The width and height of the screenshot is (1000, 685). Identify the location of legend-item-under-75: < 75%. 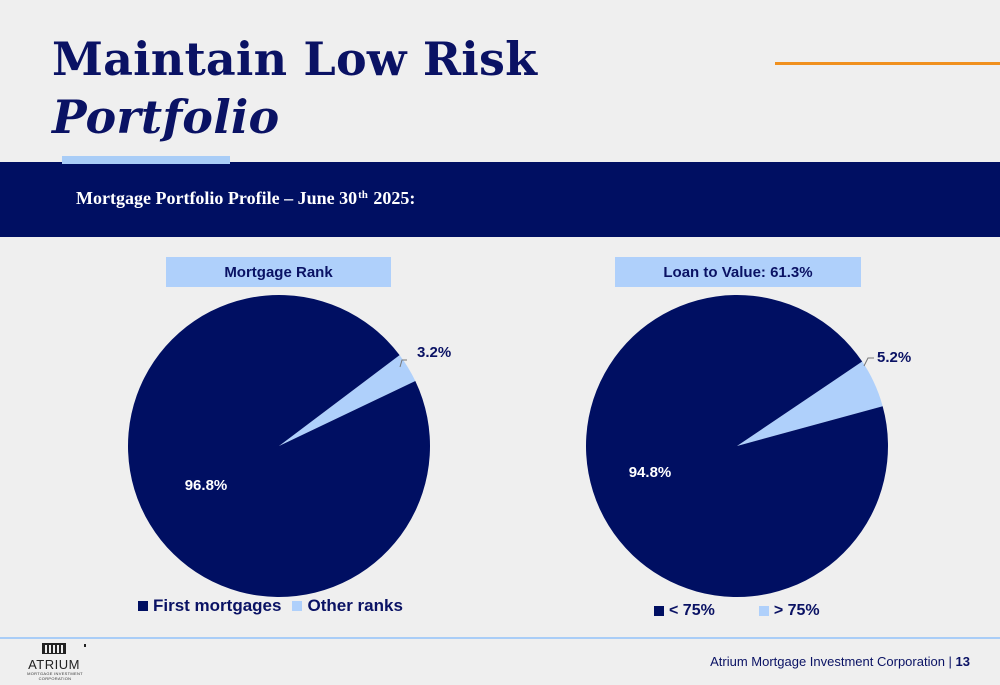
(684, 611).